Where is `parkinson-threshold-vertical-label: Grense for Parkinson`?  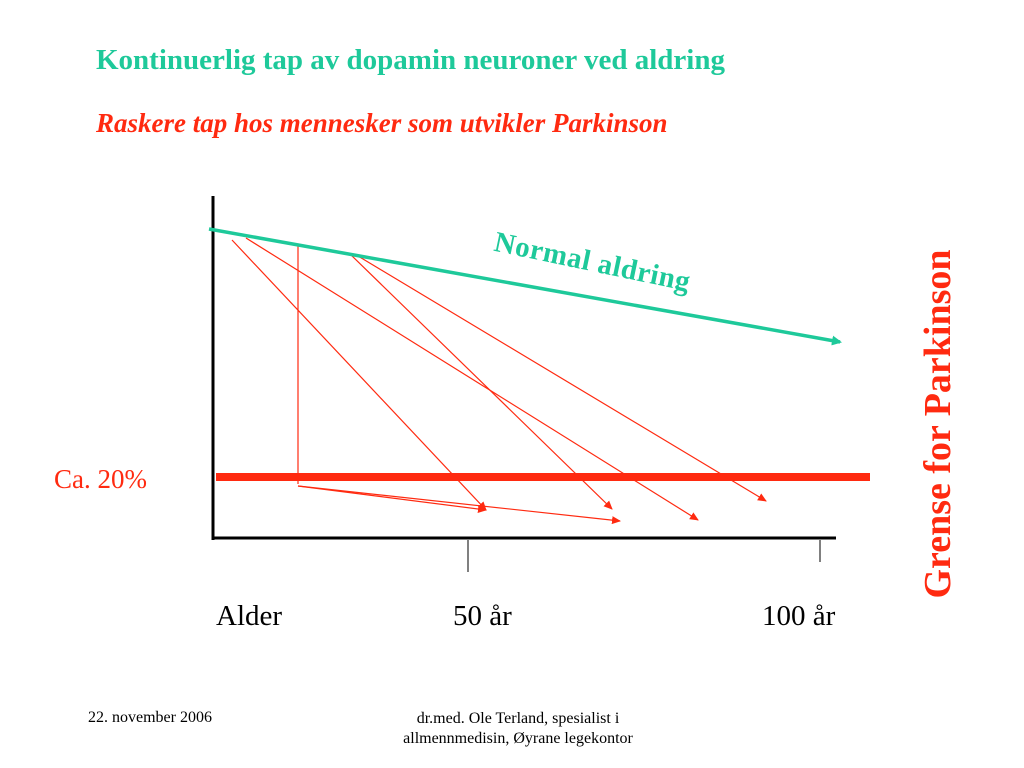 parkinson-threshold-vertical-label: Grense for Parkinson is located at coordinates (938, 424).